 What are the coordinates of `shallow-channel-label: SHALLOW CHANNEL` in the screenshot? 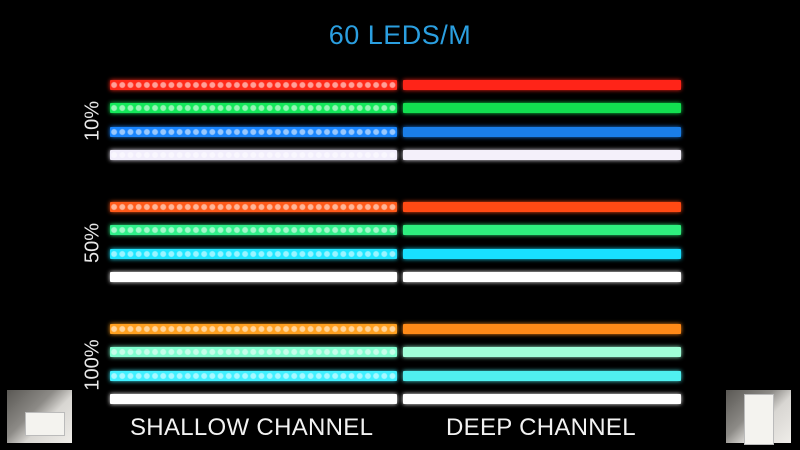 It's located at (252, 427).